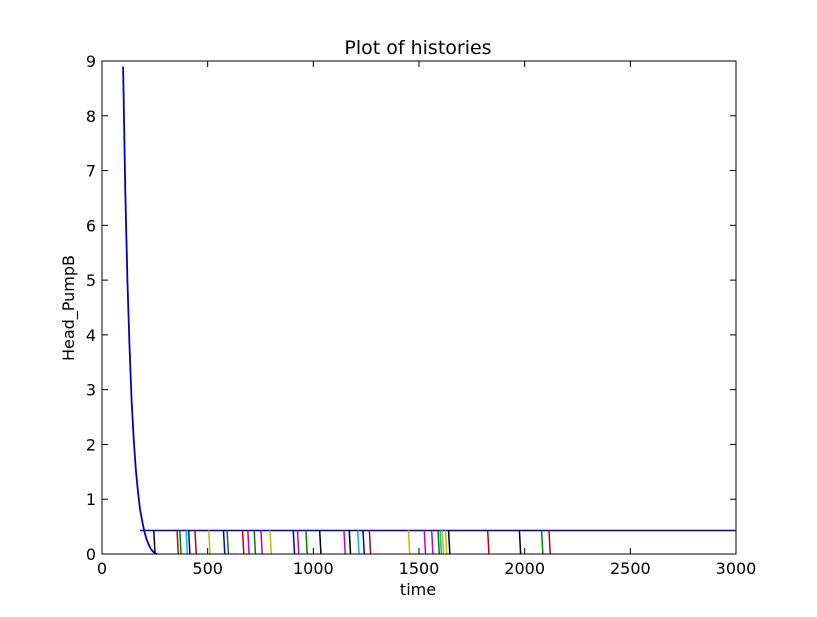 Image resolution: width=817 pixels, height=617 pixels. Describe the element at coordinates (91, 554) in the screenshot. I see `y-tick-label: 0` at that location.